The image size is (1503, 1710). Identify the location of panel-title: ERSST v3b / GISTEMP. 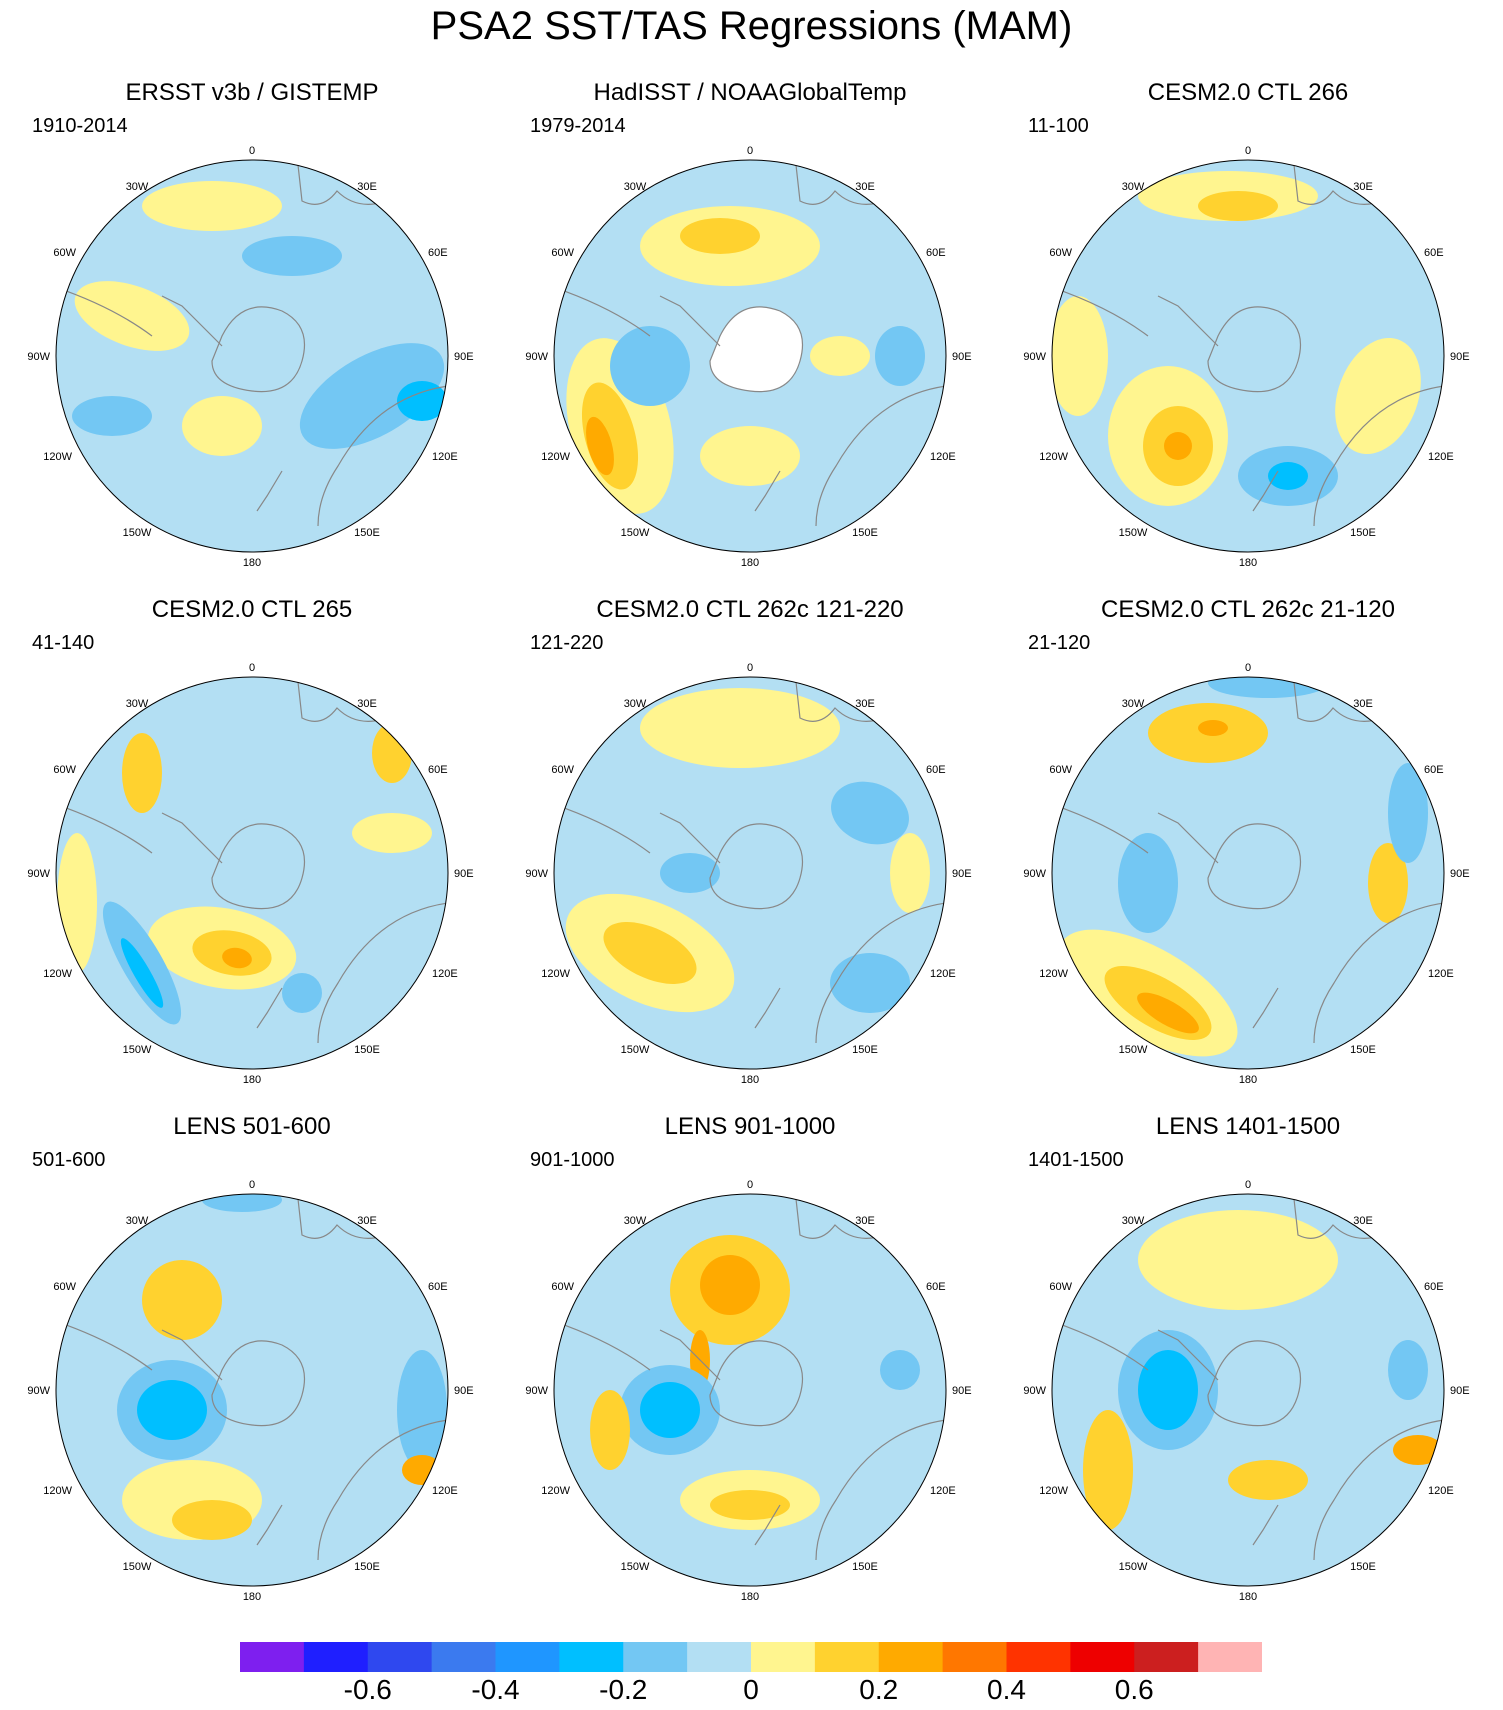
(252, 92).